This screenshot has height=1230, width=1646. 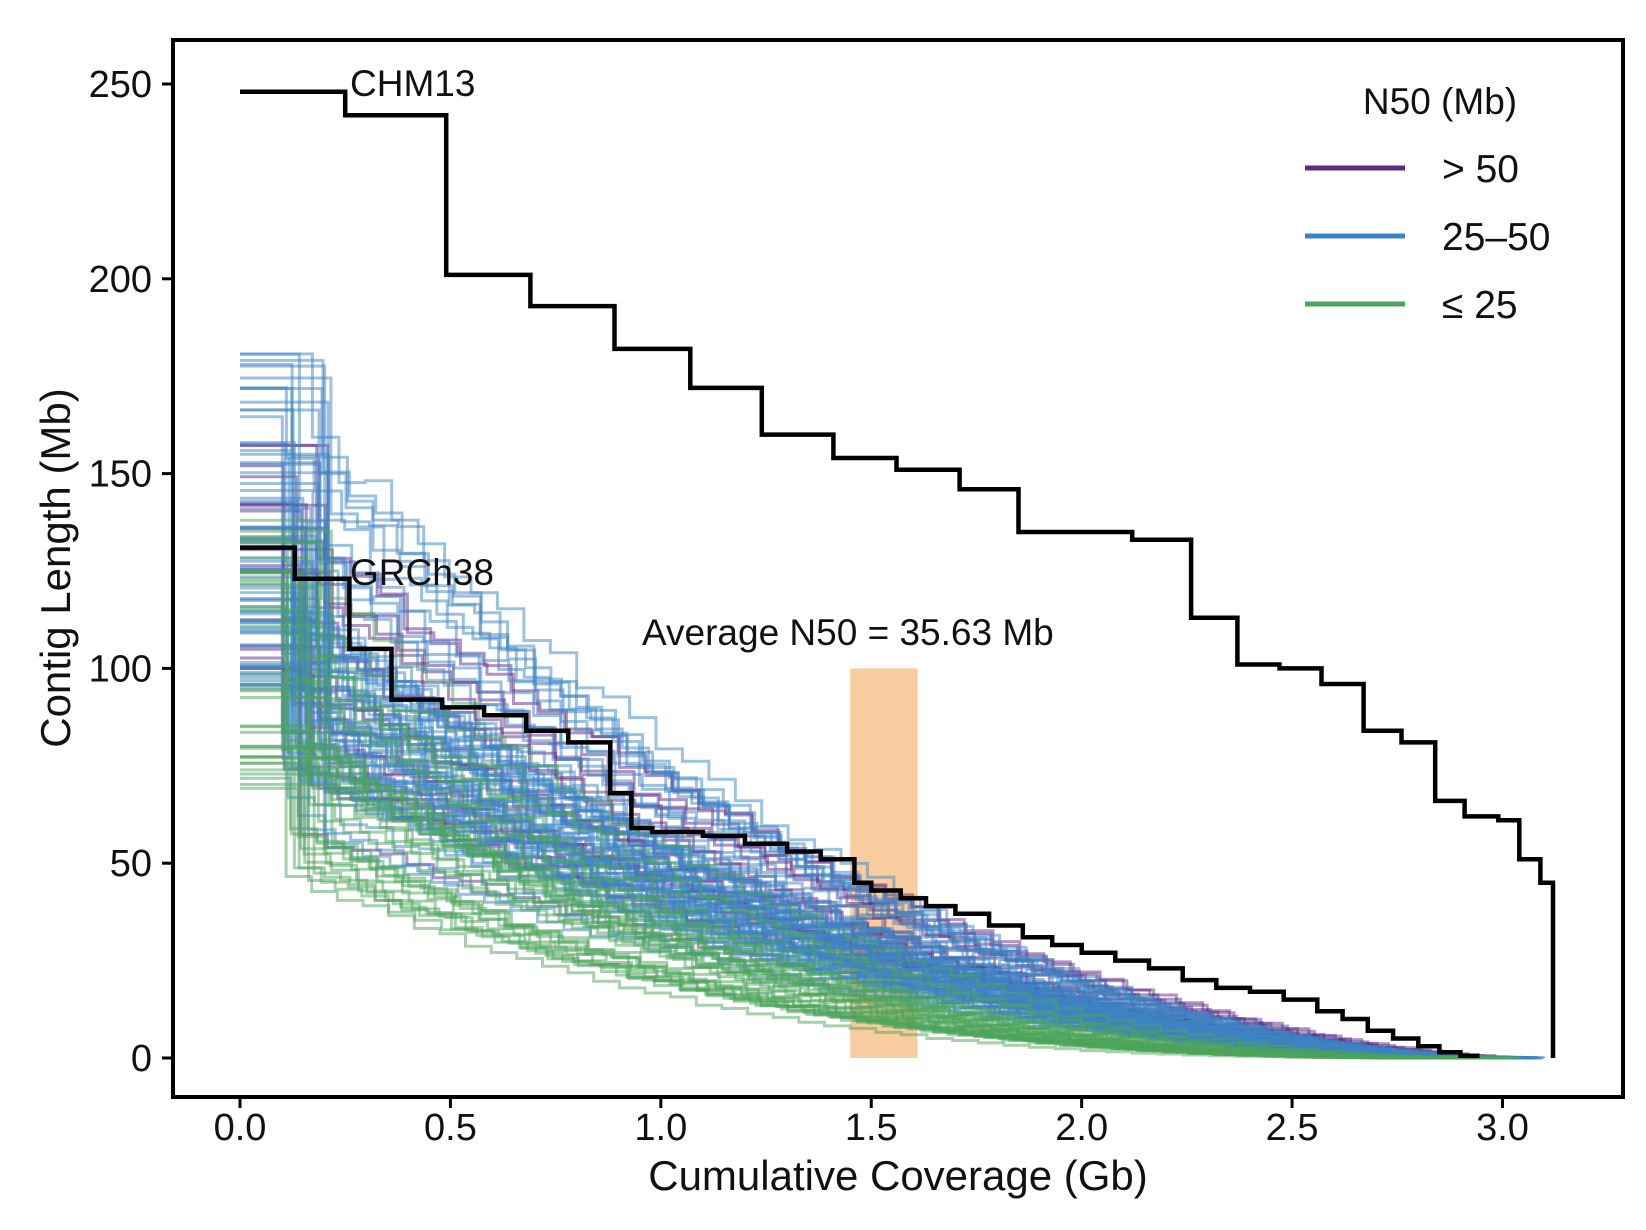 I want to click on x-tick-label: 2.5, so click(x=1292, y=1128).